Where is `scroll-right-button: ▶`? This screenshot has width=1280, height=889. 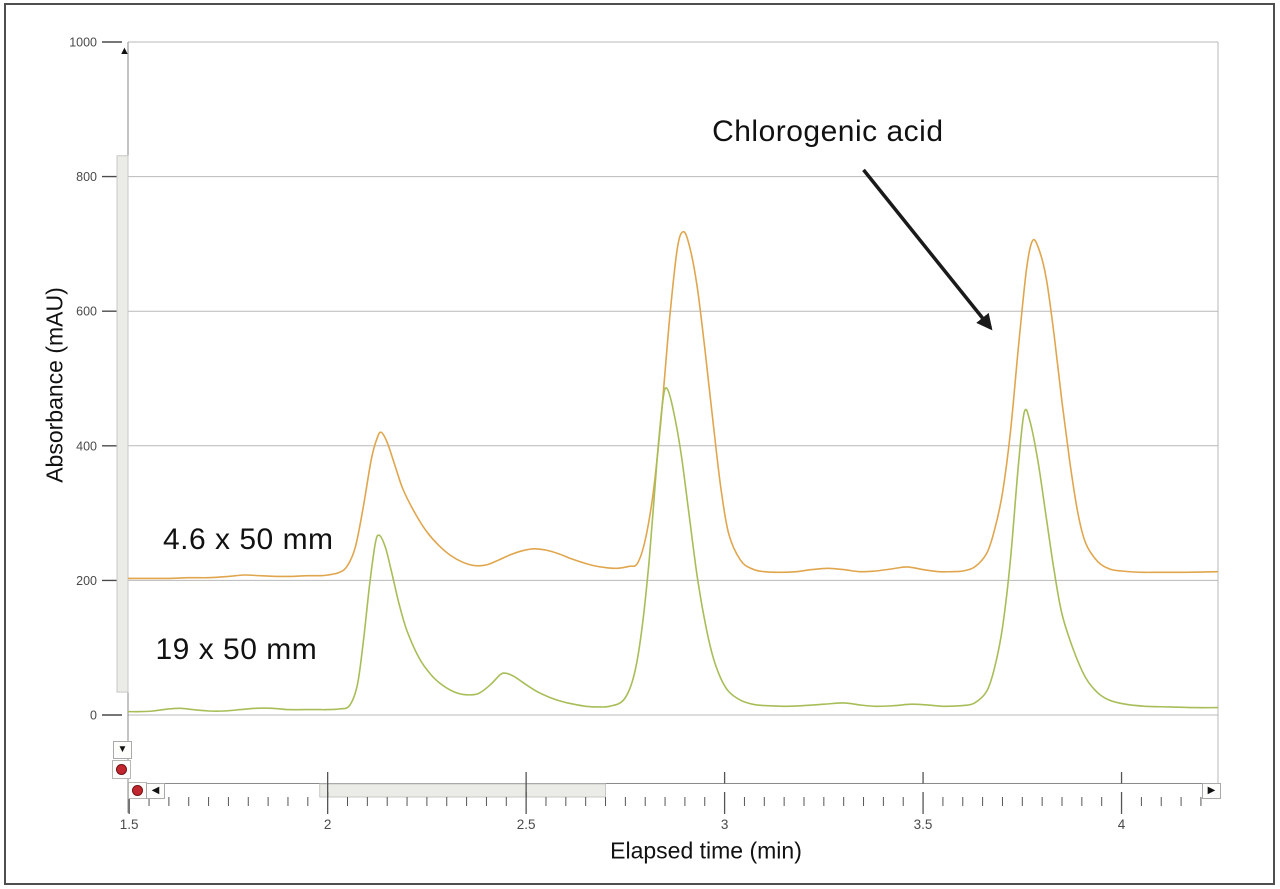 scroll-right-button: ▶ is located at coordinates (1211, 791).